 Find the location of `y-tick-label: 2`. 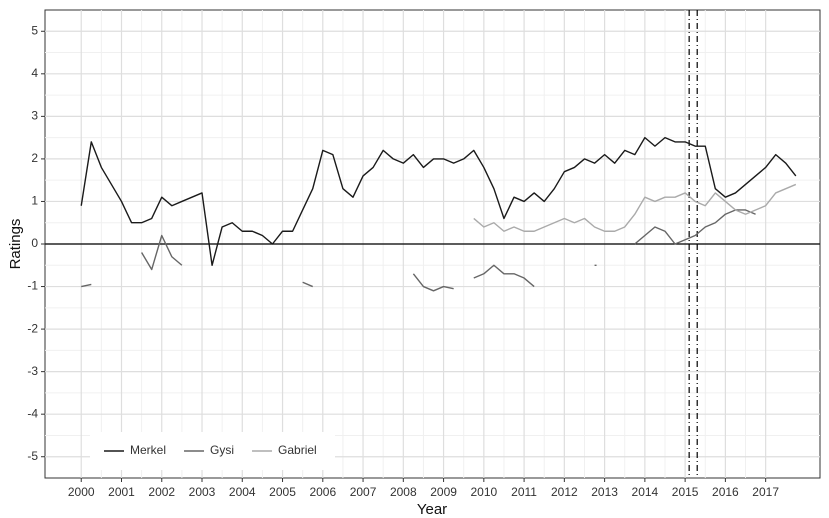

y-tick-label: 2 is located at coordinates (34, 158).